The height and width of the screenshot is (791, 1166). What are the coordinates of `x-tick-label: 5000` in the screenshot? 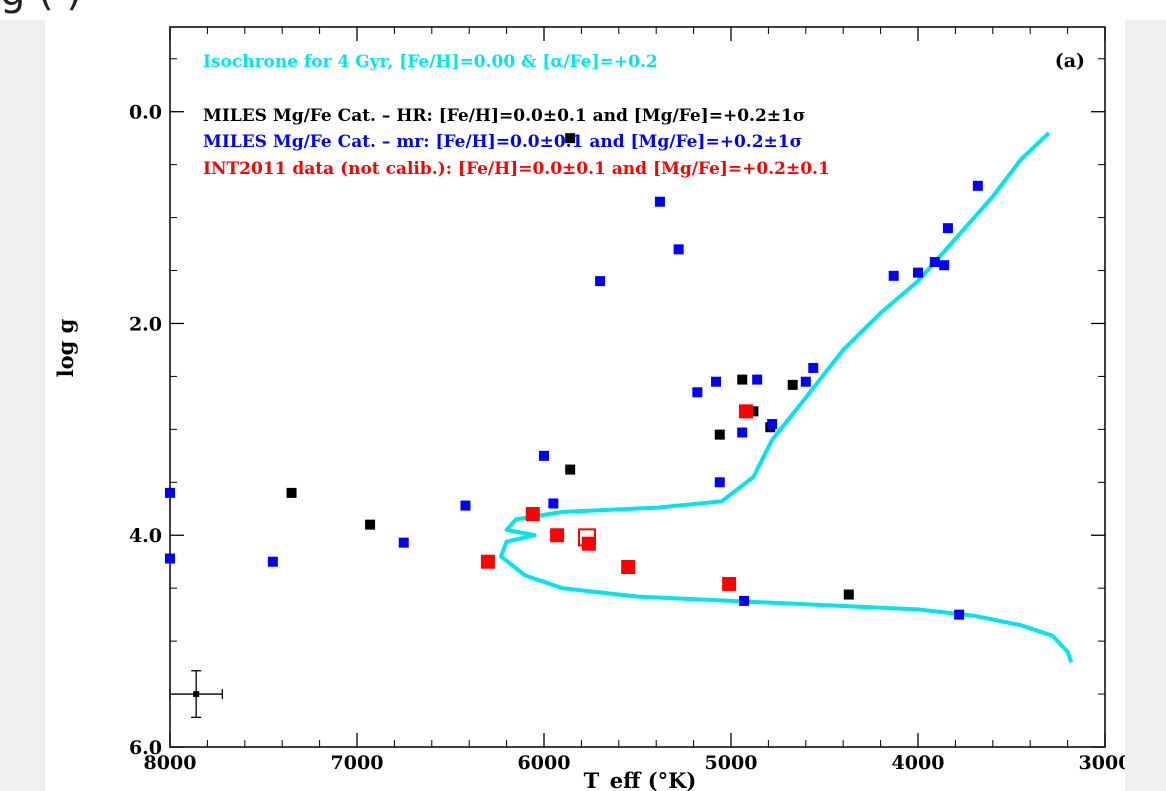 It's located at (731, 763).